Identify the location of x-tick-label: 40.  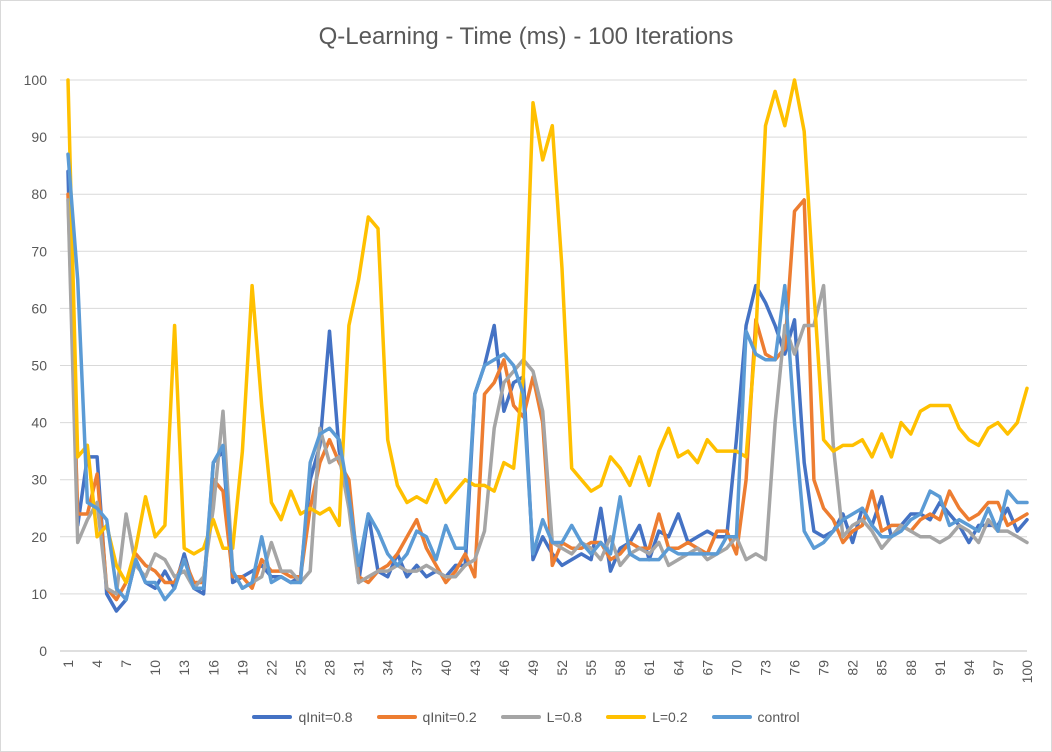
(446, 668).